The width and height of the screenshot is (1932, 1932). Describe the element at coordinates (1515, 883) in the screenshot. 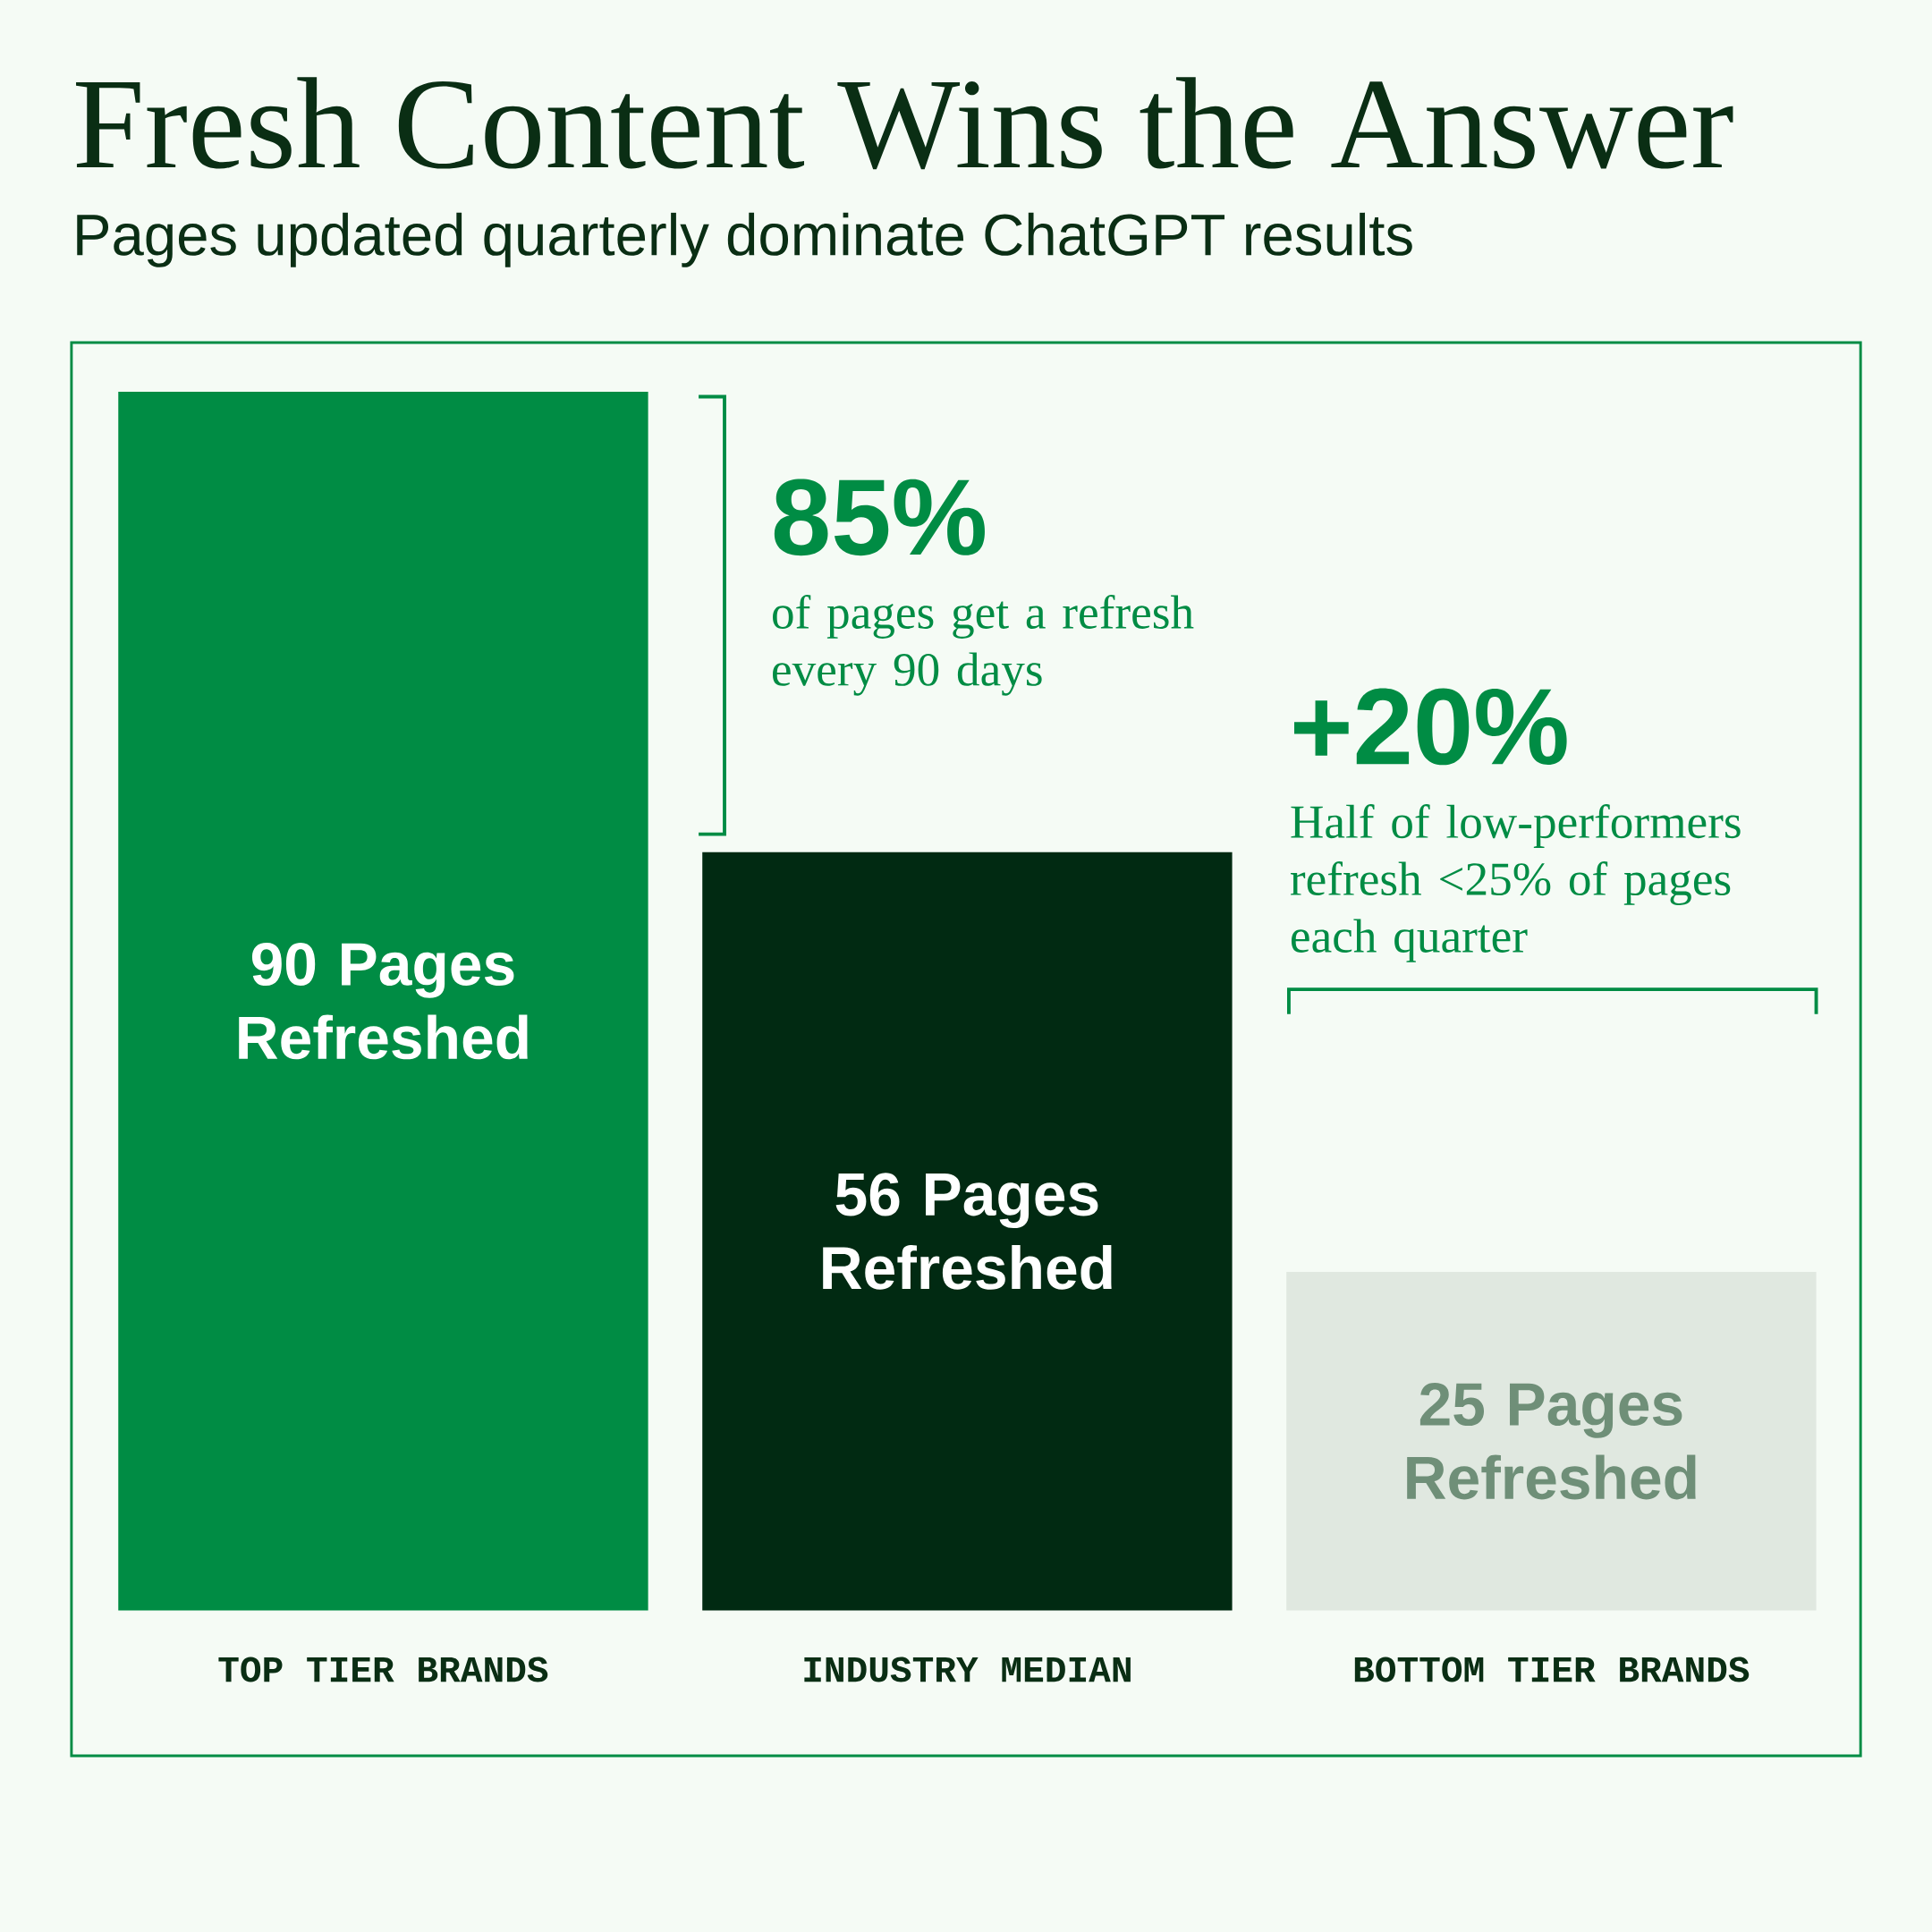

I see `annotation: Half of low-performers refresh <25% of pages each quarter` at that location.